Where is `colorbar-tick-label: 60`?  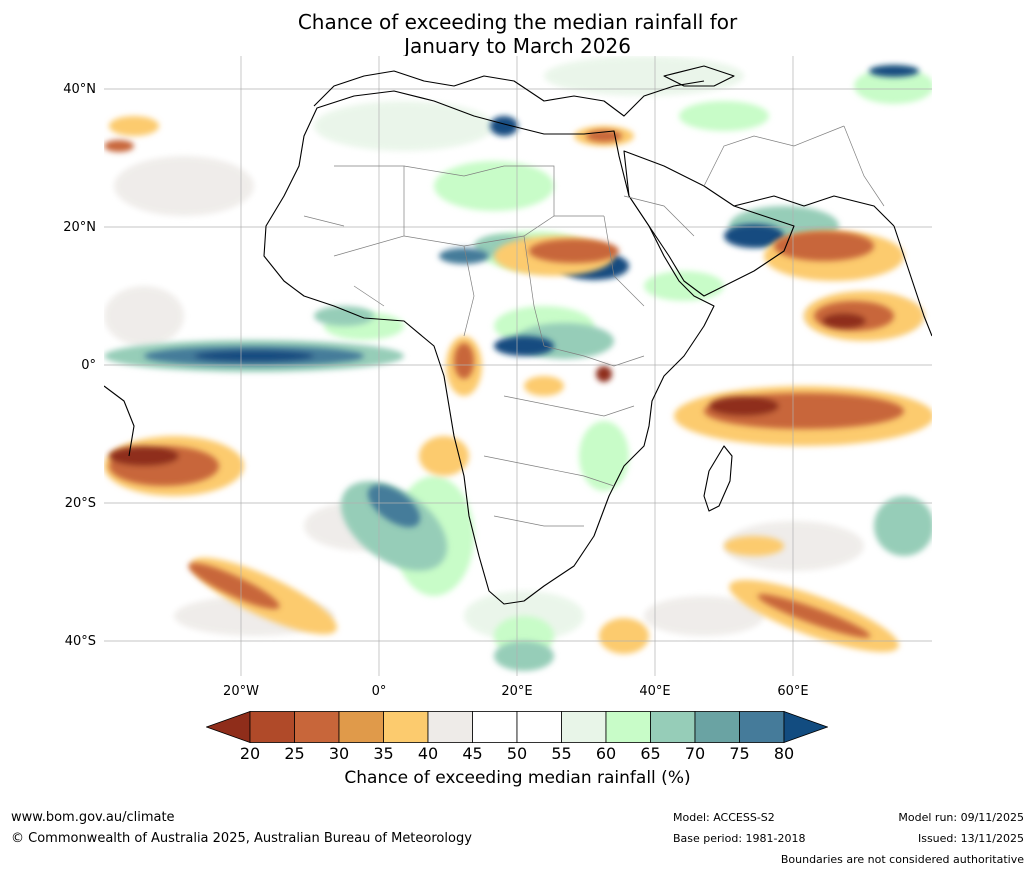
colorbar-tick-label: 60 is located at coordinates (606, 753).